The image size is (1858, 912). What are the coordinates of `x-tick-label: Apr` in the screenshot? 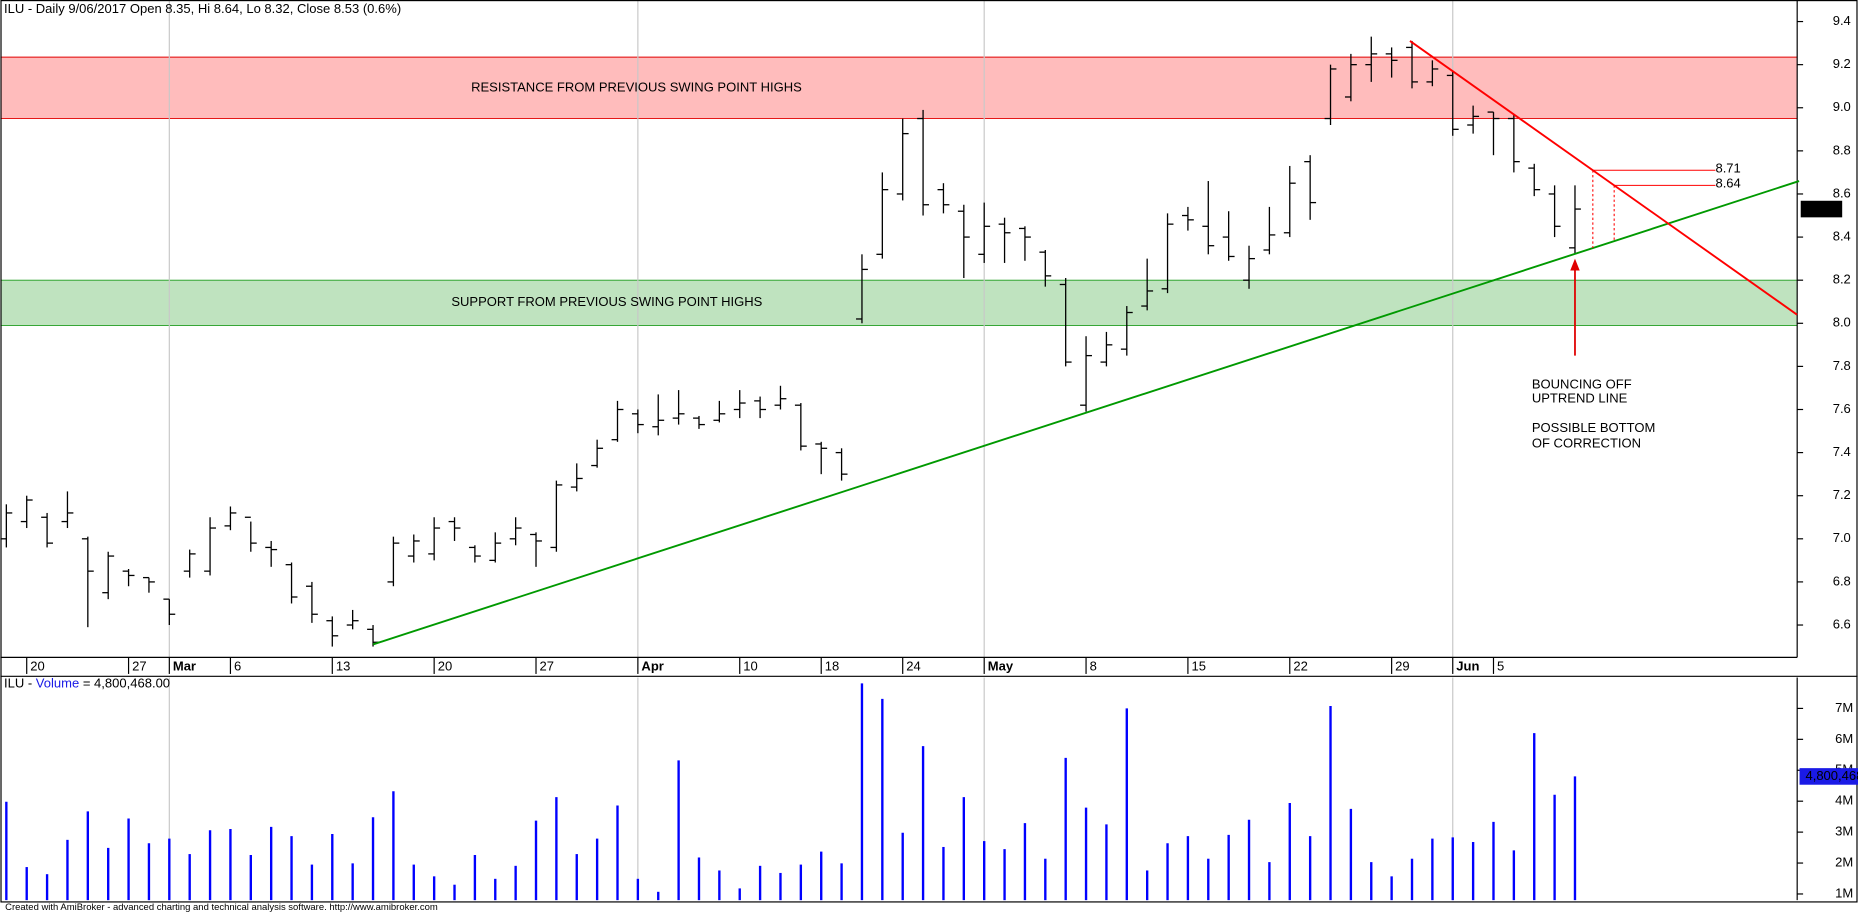 It's located at (652, 665).